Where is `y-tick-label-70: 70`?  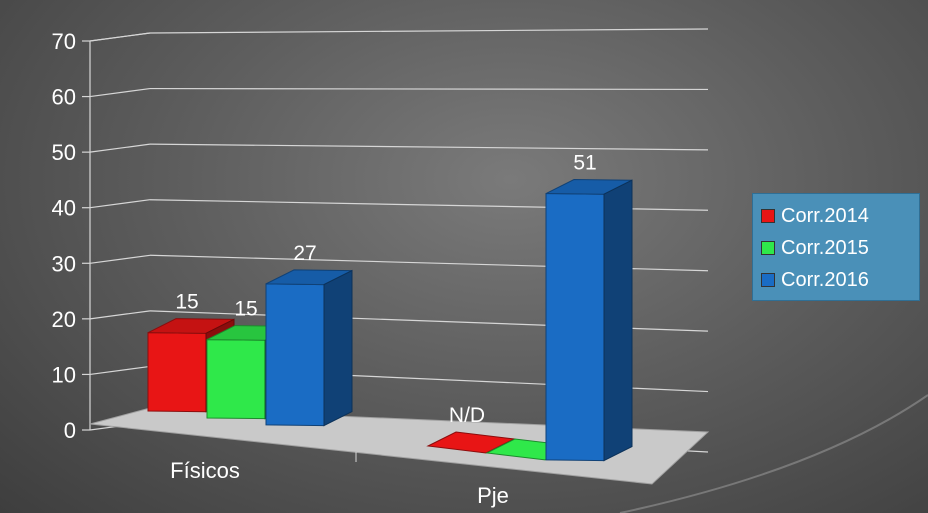 y-tick-label-70: 70 is located at coordinates (64, 41).